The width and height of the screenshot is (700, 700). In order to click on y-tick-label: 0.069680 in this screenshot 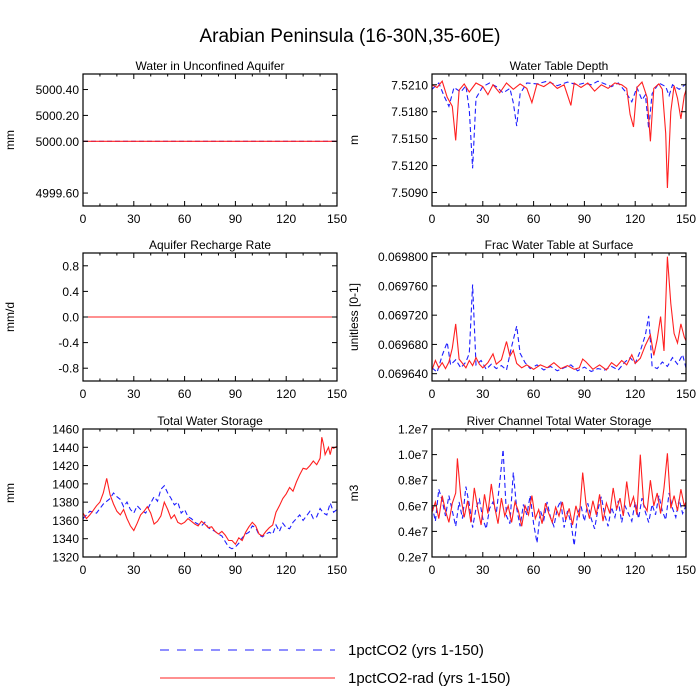, I will do `click(403, 345)`.